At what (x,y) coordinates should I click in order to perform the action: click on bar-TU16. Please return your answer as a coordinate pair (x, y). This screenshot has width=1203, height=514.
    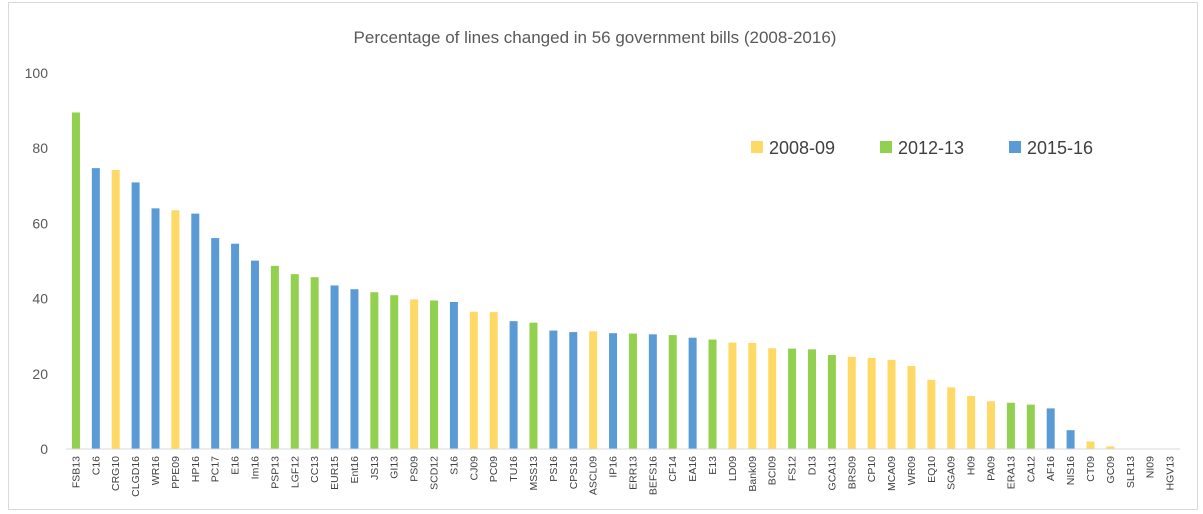
    Looking at the image, I should click on (513, 385).